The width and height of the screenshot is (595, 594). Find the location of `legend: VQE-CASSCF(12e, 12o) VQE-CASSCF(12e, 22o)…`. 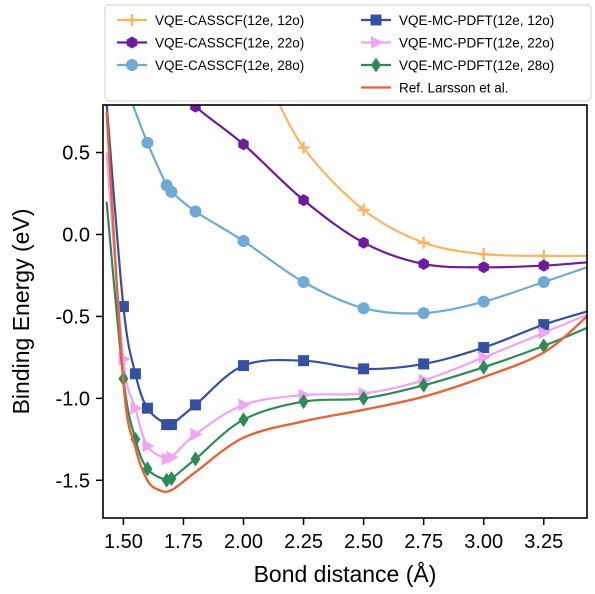

legend: VQE-CASSCF(12e, 12o) VQE-CASSCF(12e, 22o)… is located at coordinates (348, 53).